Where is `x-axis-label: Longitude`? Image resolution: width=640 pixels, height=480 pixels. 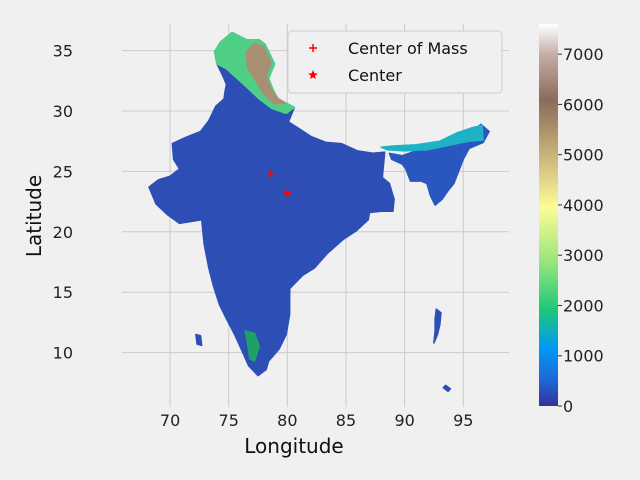 x-axis-label: Longitude is located at coordinates (293, 446).